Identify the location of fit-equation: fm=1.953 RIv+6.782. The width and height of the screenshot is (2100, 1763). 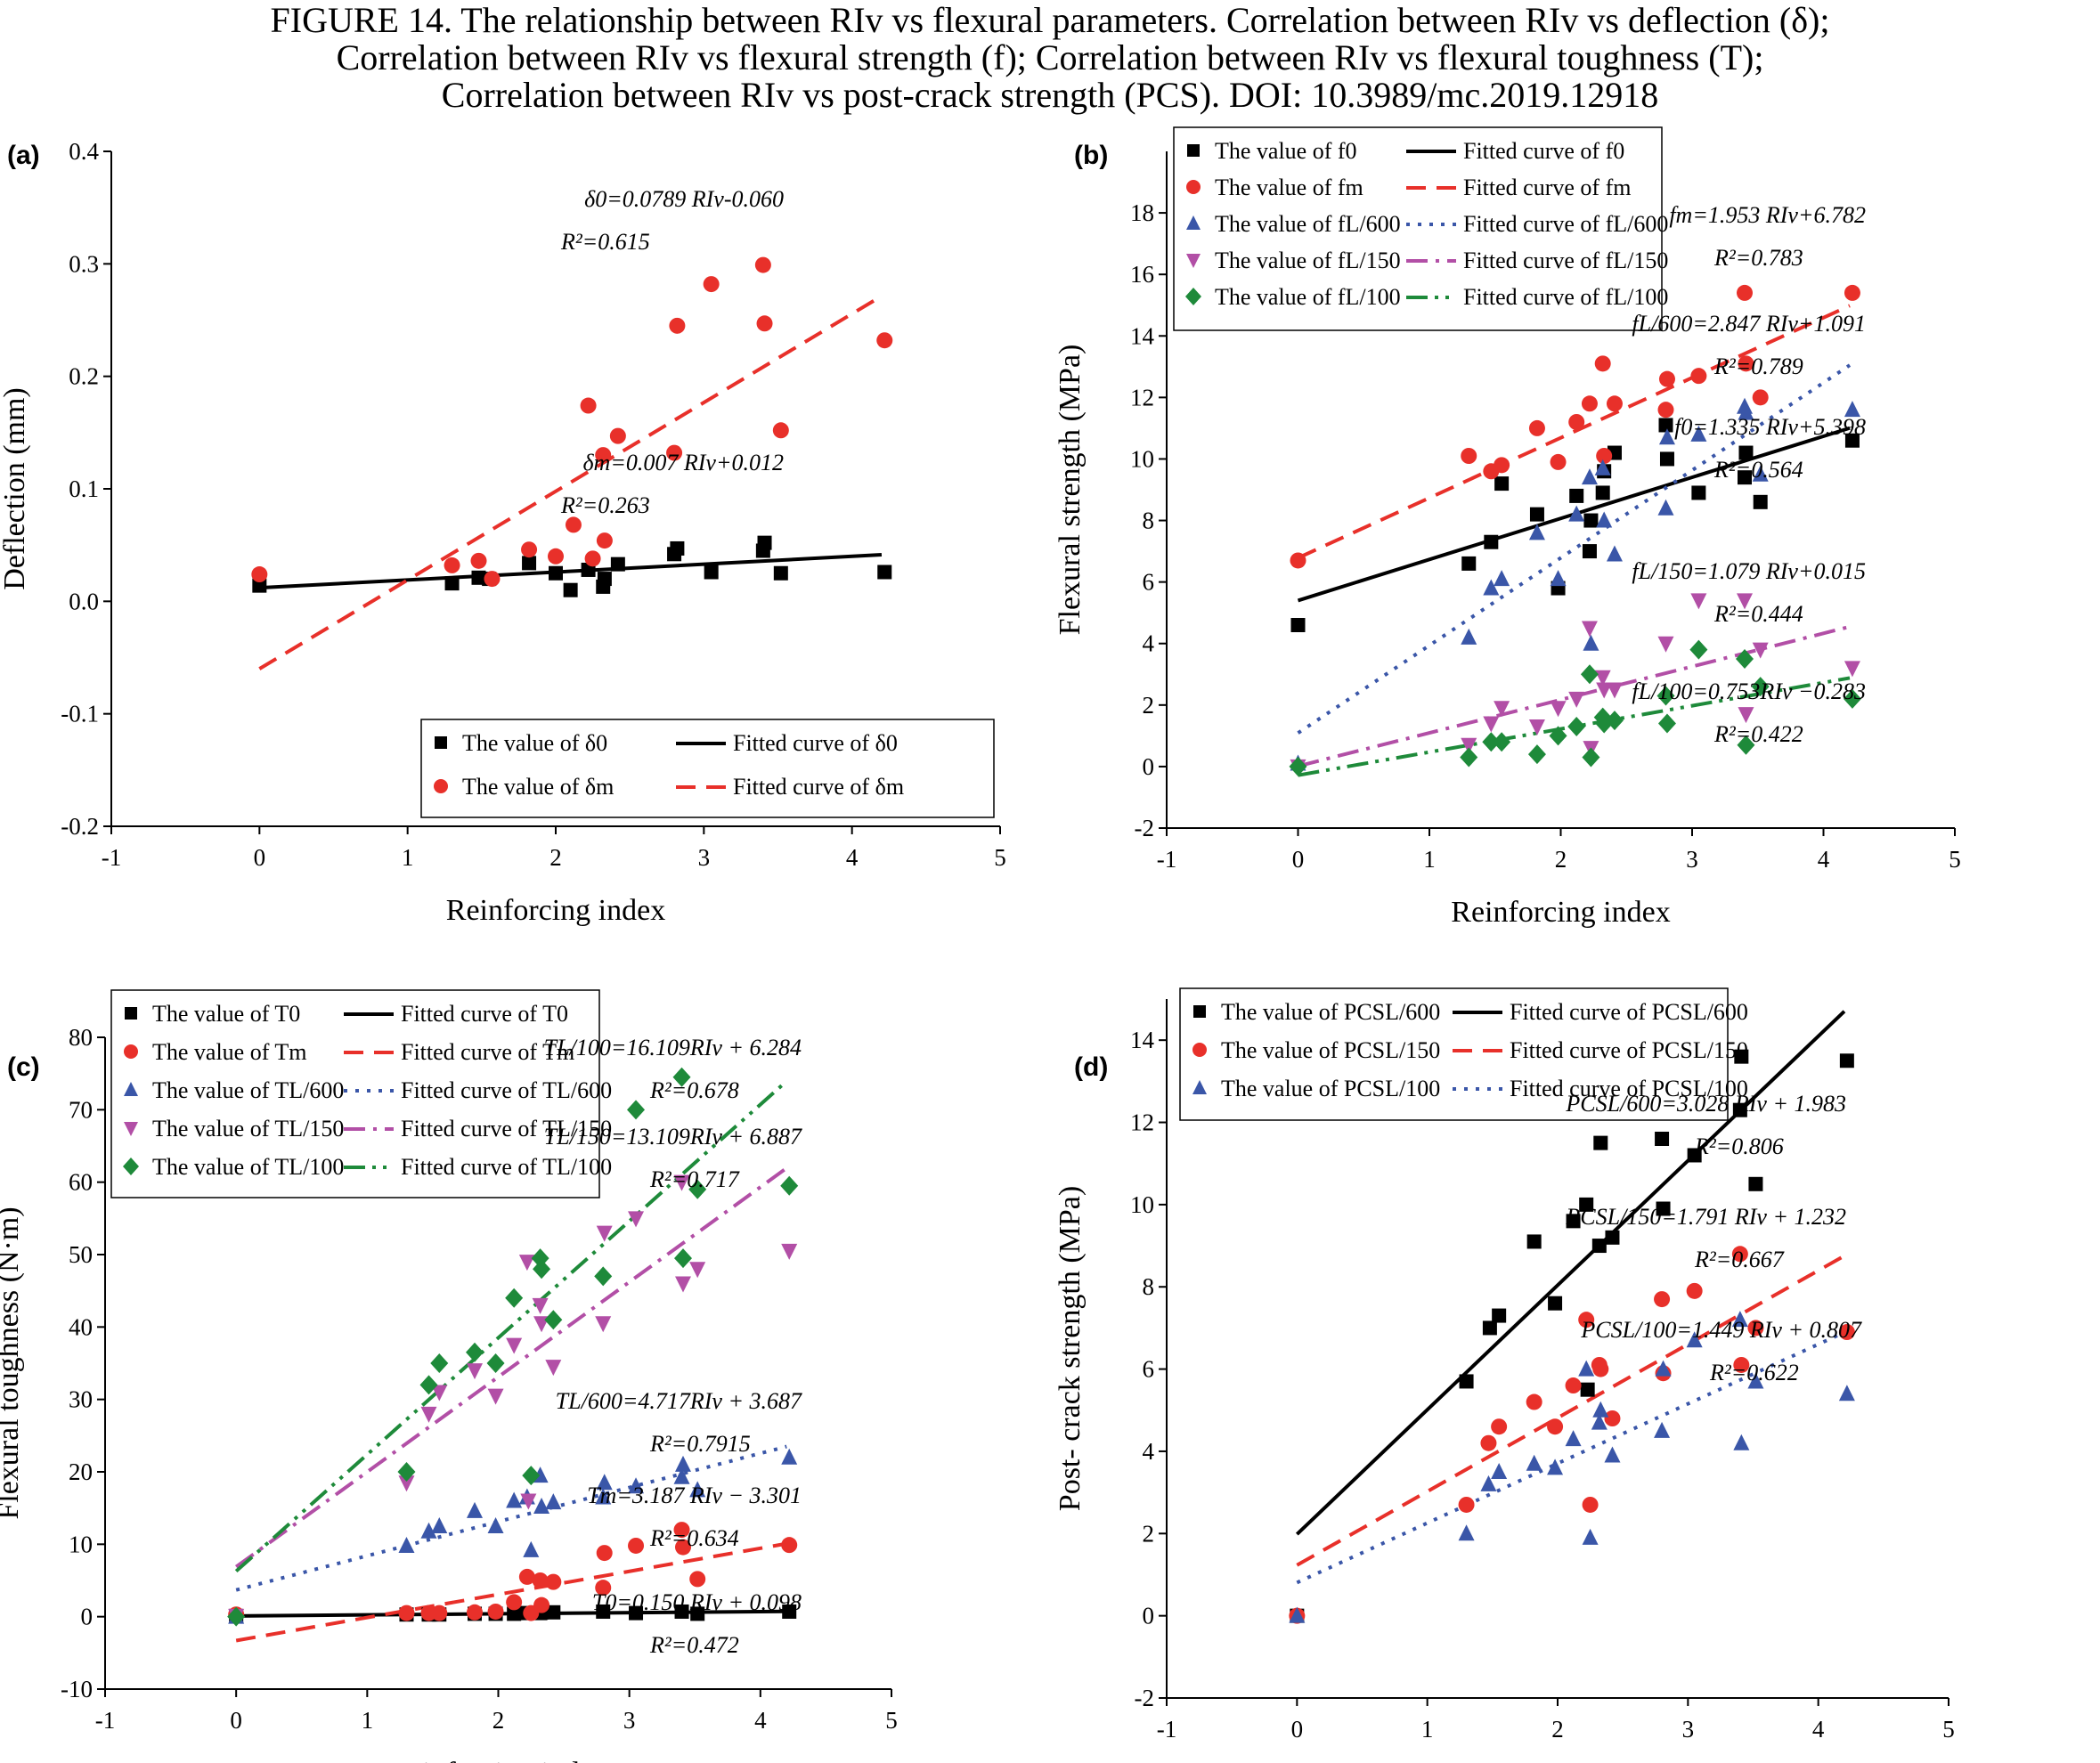
(1767, 215).